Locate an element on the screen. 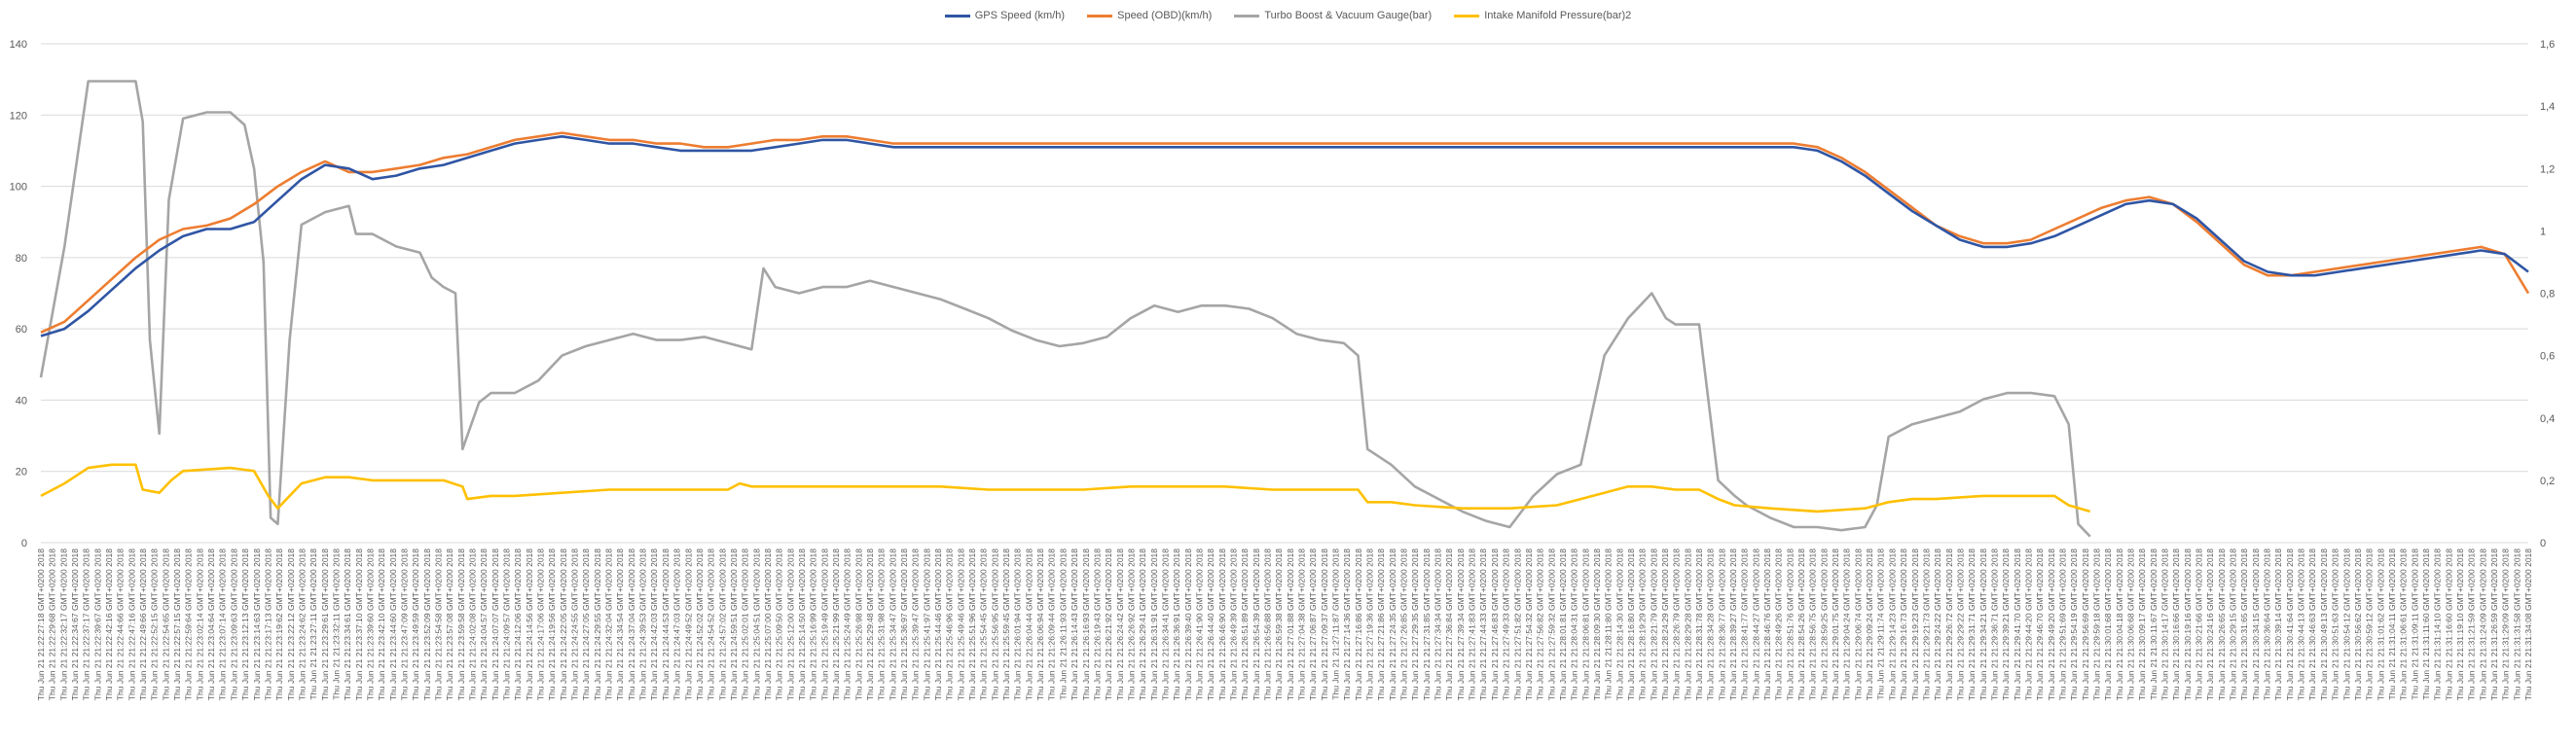 The image size is (2576, 744). x-tick-label: Thu Jun 21 21:30:21:66 GMT+0200 2018 is located at coordinates (2199, 624).